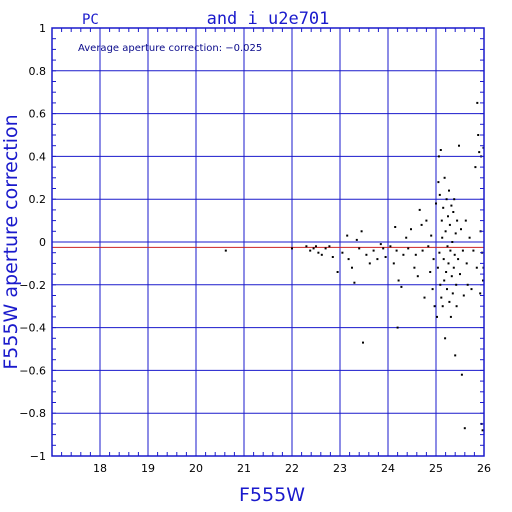 The image size is (512, 512). What do you see at coordinates (38, 156) in the screenshot?
I see `y-tick-label: 0.4` at bounding box center [38, 156].